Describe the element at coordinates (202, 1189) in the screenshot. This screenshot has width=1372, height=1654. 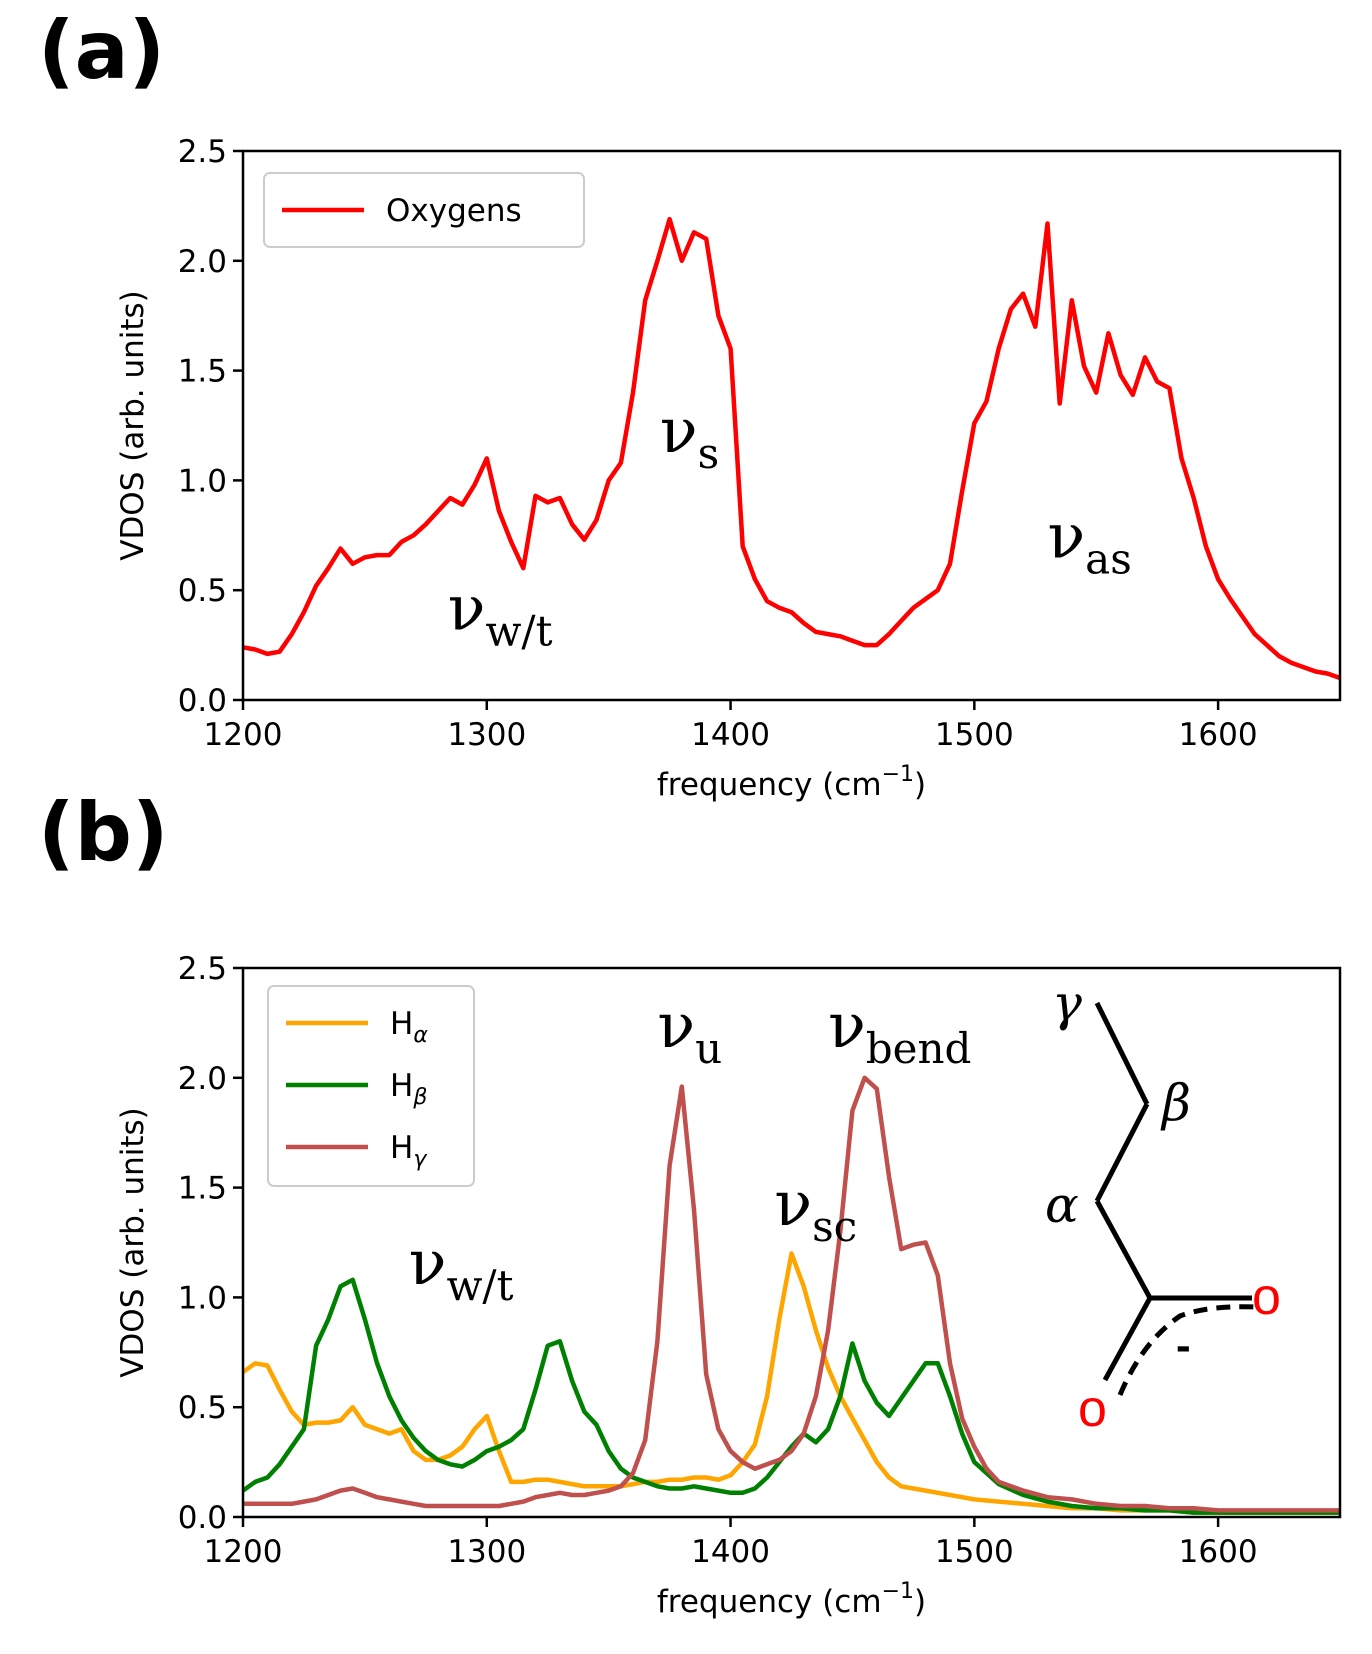
I see `panel-b-ytick-label: 1.5` at that location.